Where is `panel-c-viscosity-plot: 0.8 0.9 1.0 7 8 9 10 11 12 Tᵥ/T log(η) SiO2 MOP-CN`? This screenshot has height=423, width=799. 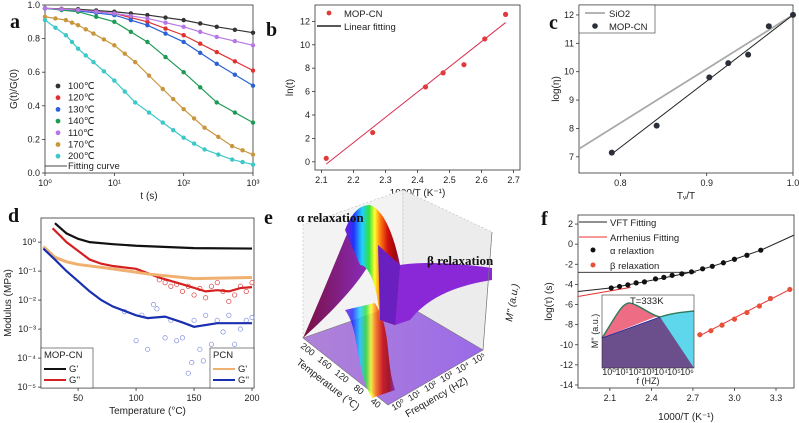
panel-c-viscosity-plot: 0.8 0.9 1.0 7 8 9 10 11 12 Tᵥ/T log(η) SiO2 MOP-CN is located at coordinates (675, 103).